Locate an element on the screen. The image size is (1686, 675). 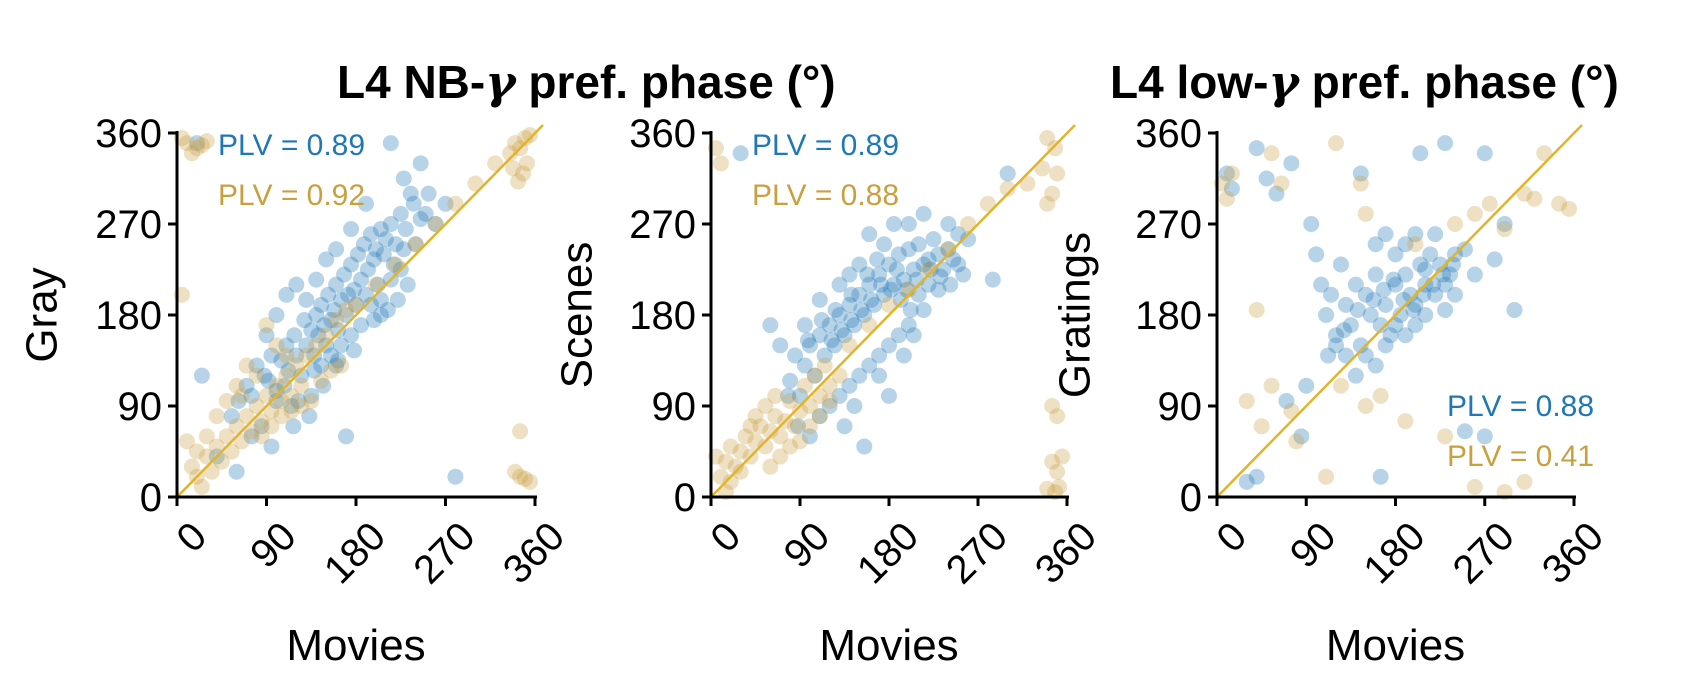
y-tick-label: 180 is located at coordinates (1168, 316).